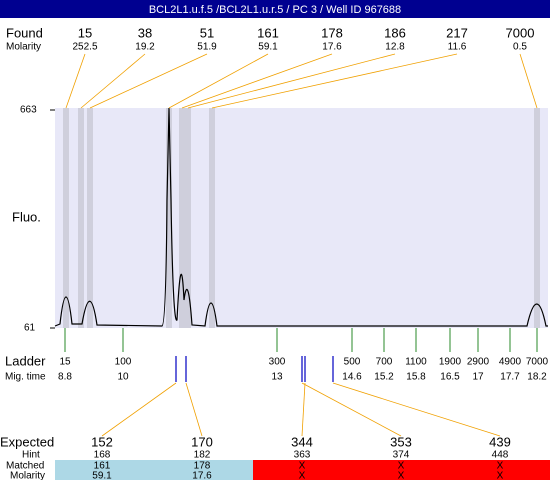 This screenshot has width=550, height=480. I want to click on hint: 448, so click(500, 455).